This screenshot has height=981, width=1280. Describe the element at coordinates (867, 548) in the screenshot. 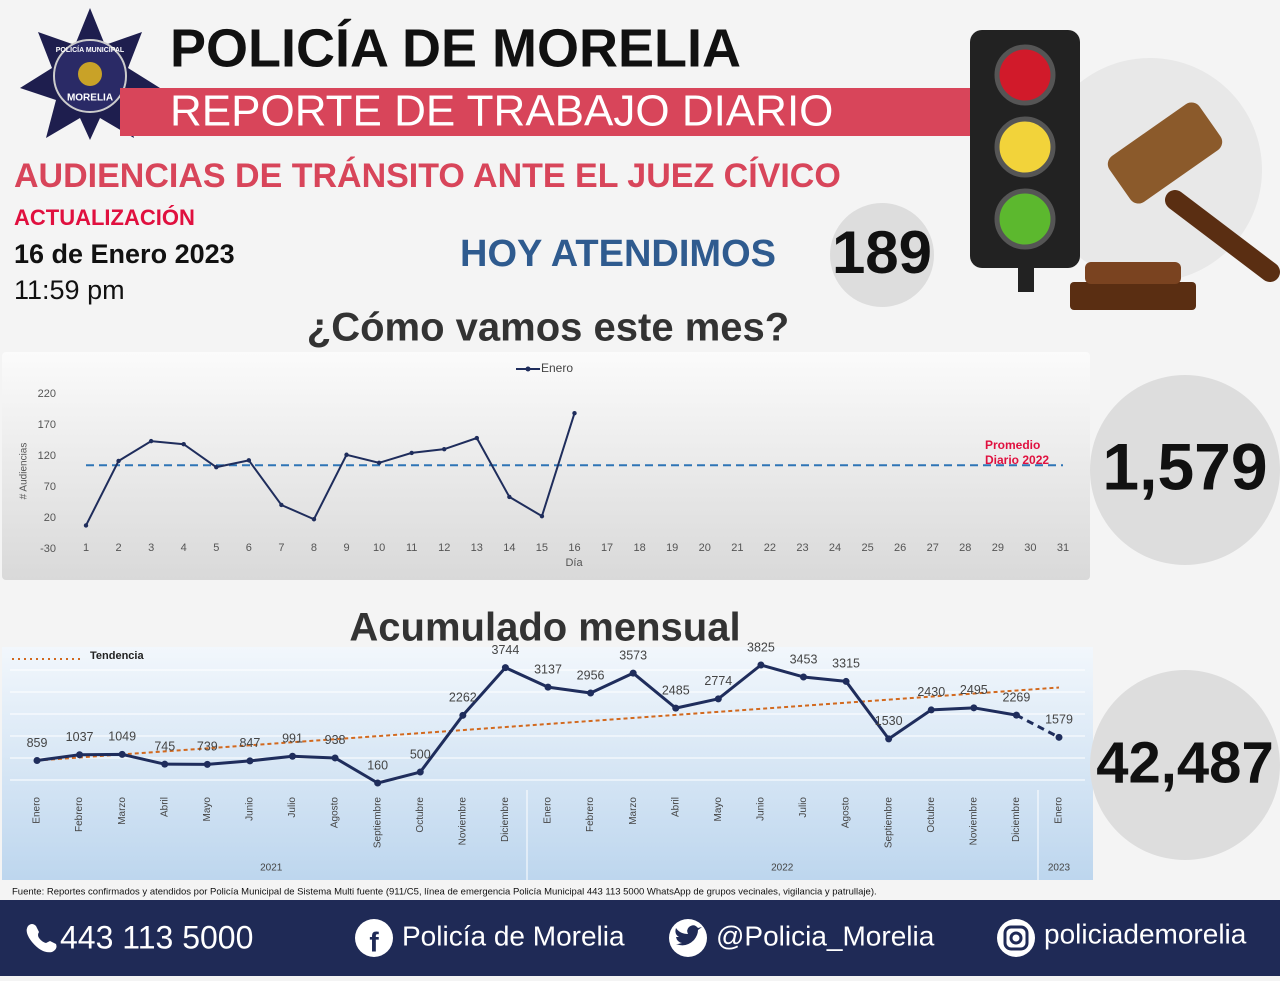

I see `x-tick-label: 25` at that location.